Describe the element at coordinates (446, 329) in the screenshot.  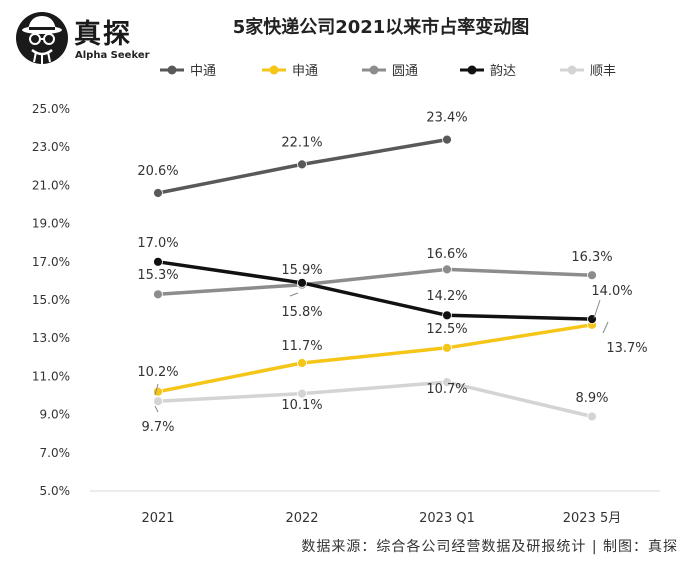
I see `data-label-1-2: 12.5%` at that location.